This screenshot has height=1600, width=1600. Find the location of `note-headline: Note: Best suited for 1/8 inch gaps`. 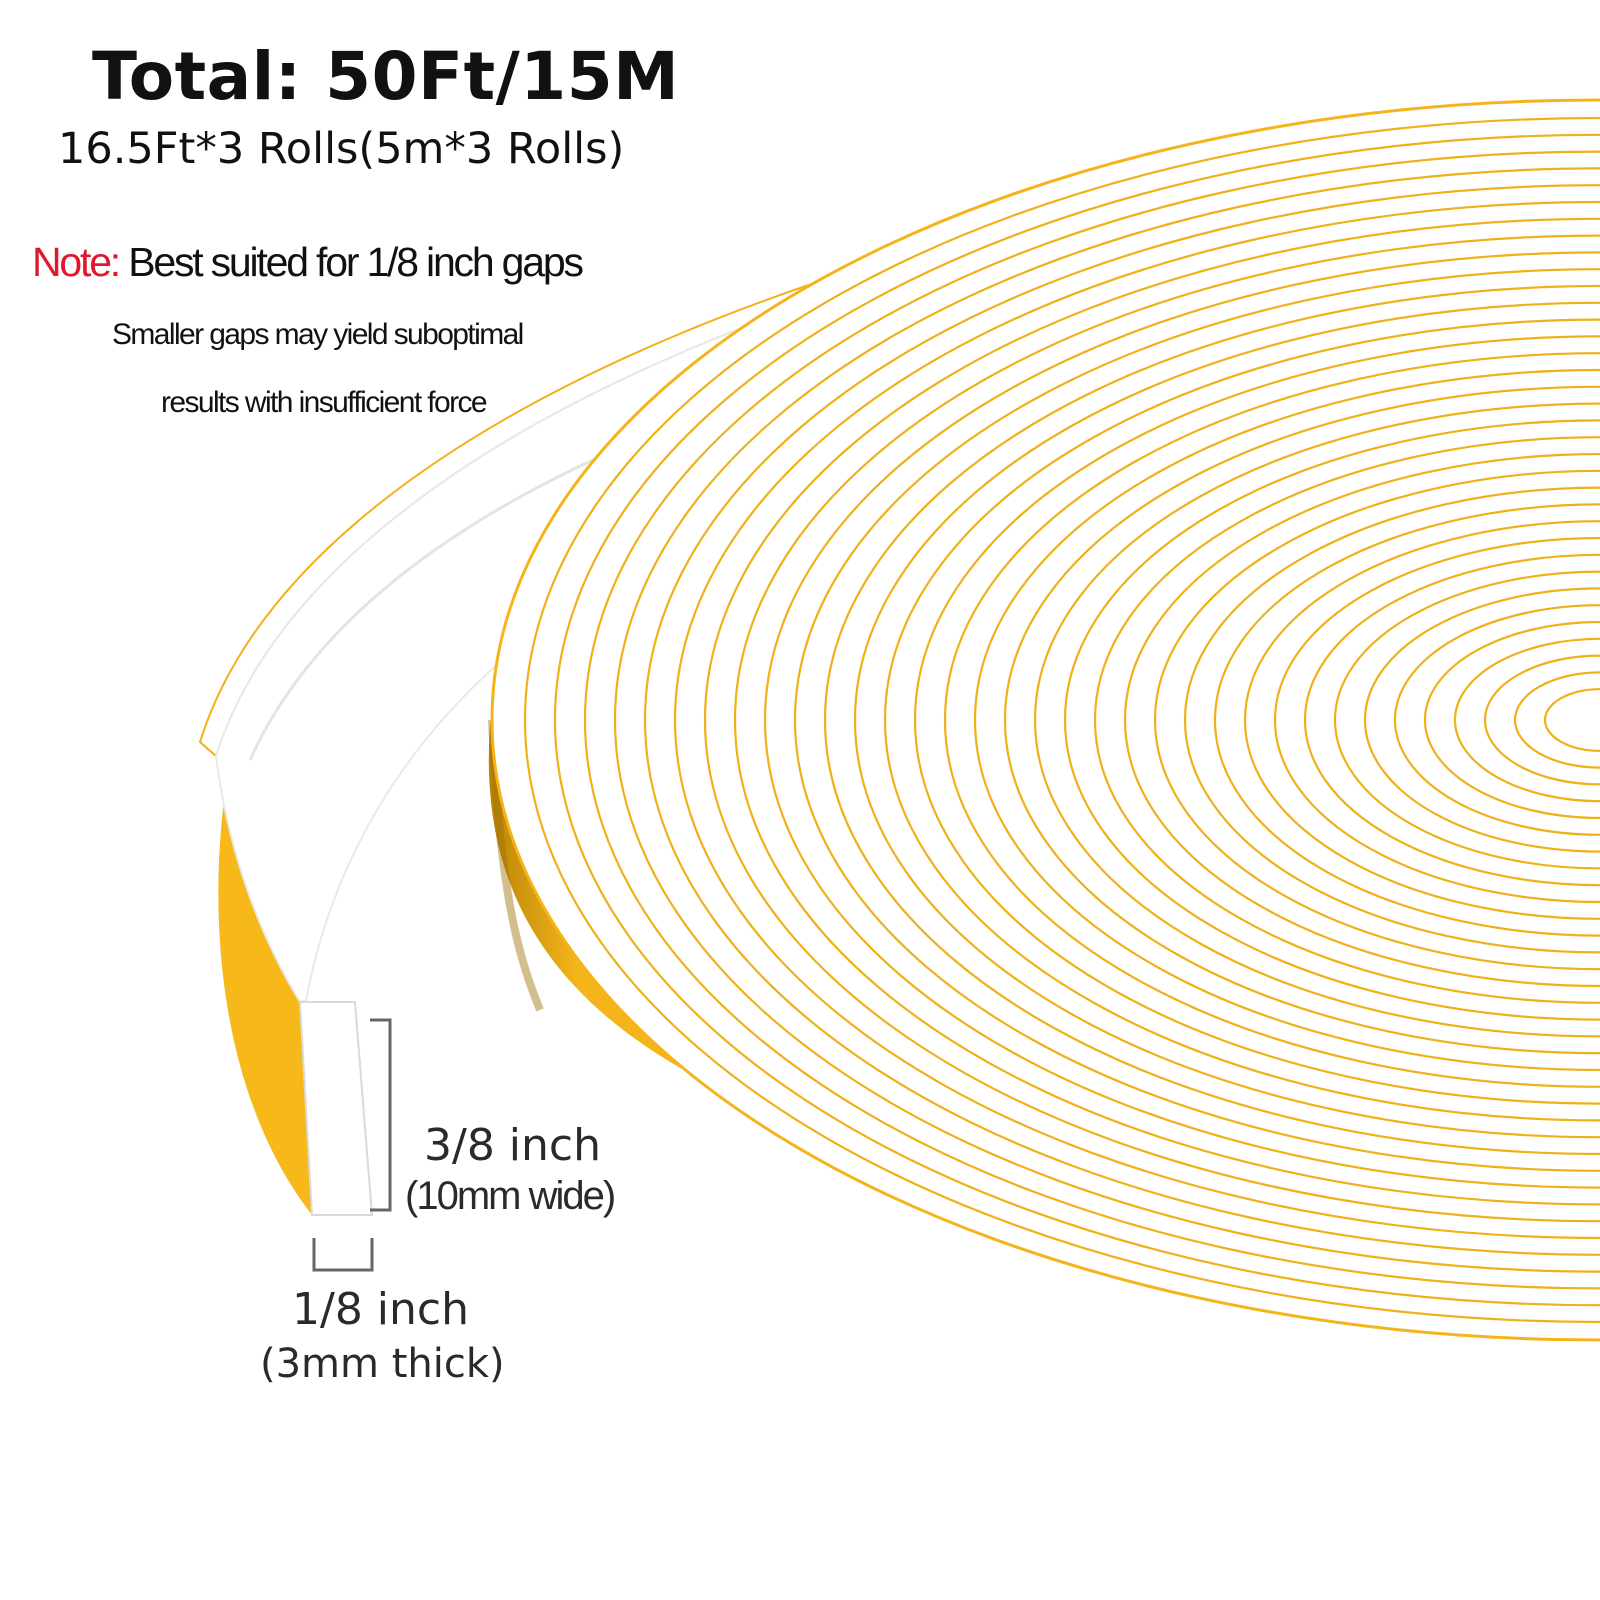

note-headline: Note: Best suited for 1/8 inch gaps is located at coordinates (308, 262).